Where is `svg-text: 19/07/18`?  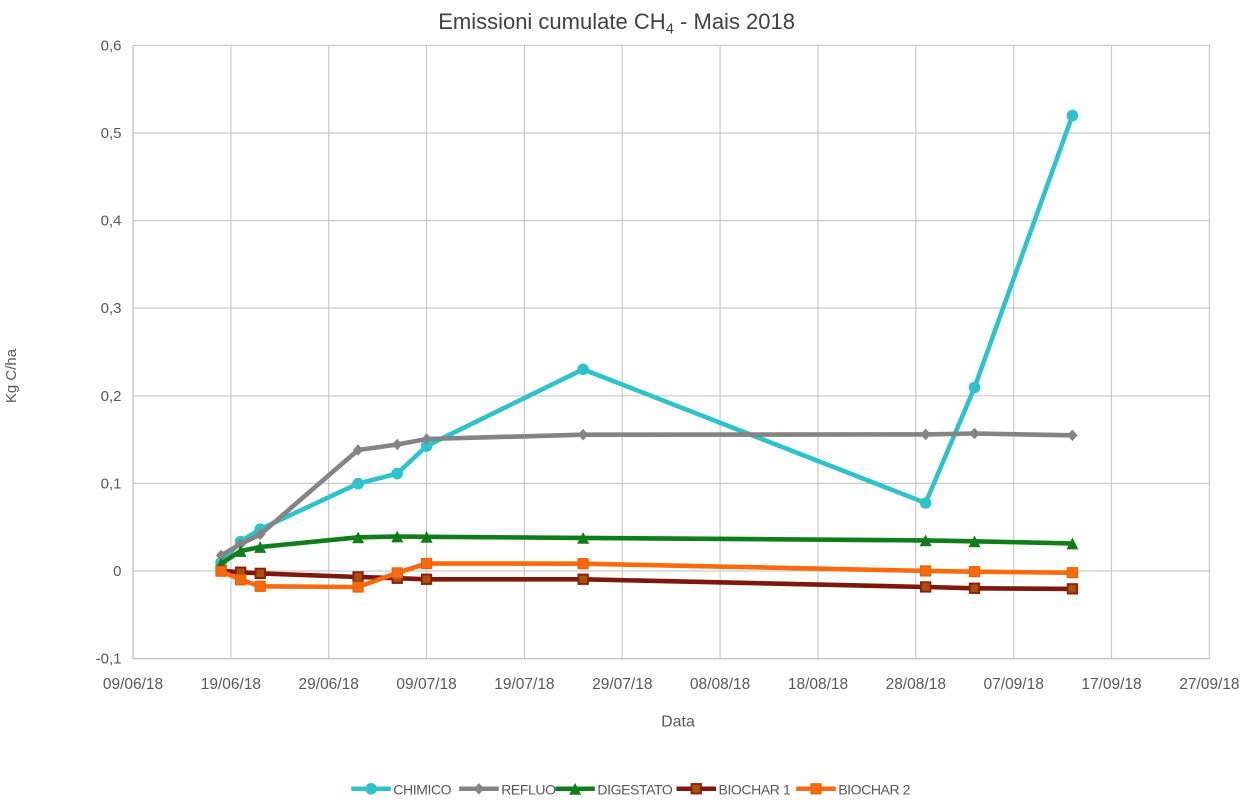 svg-text: 19/07/18 is located at coordinates (524, 684).